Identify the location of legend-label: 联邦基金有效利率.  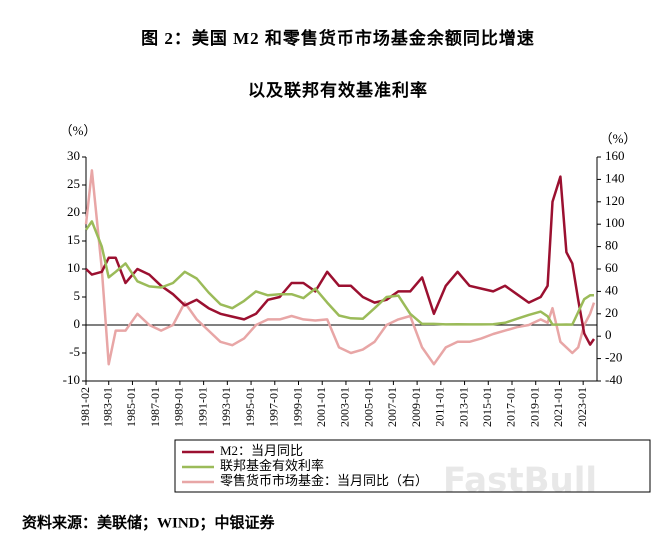
(272, 465).